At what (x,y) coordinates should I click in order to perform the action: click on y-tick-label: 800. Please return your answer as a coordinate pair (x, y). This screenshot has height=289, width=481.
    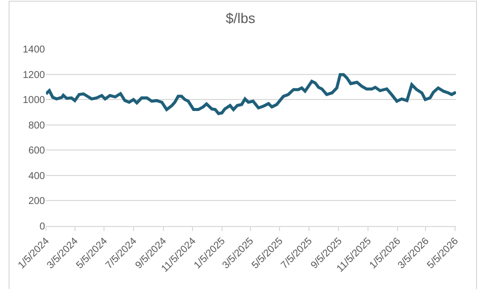
    Looking at the image, I should click on (37, 126).